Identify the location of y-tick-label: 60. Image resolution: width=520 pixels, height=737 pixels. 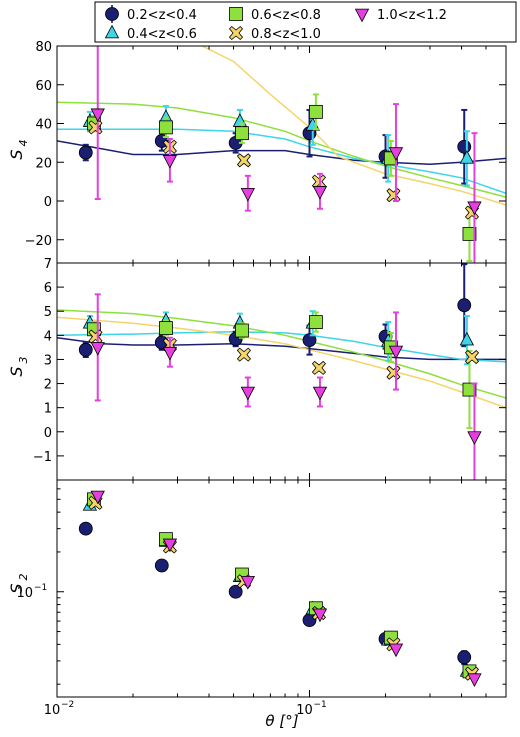
(43, 86).